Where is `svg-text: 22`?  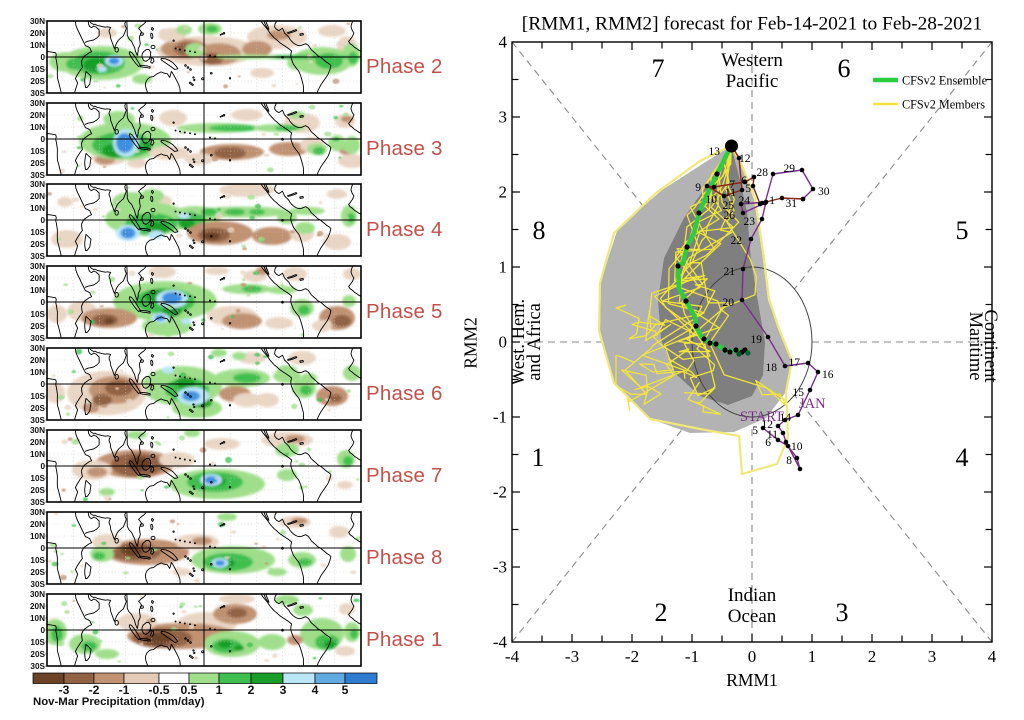 svg-text: 22 is located at coordinates (737, 241).